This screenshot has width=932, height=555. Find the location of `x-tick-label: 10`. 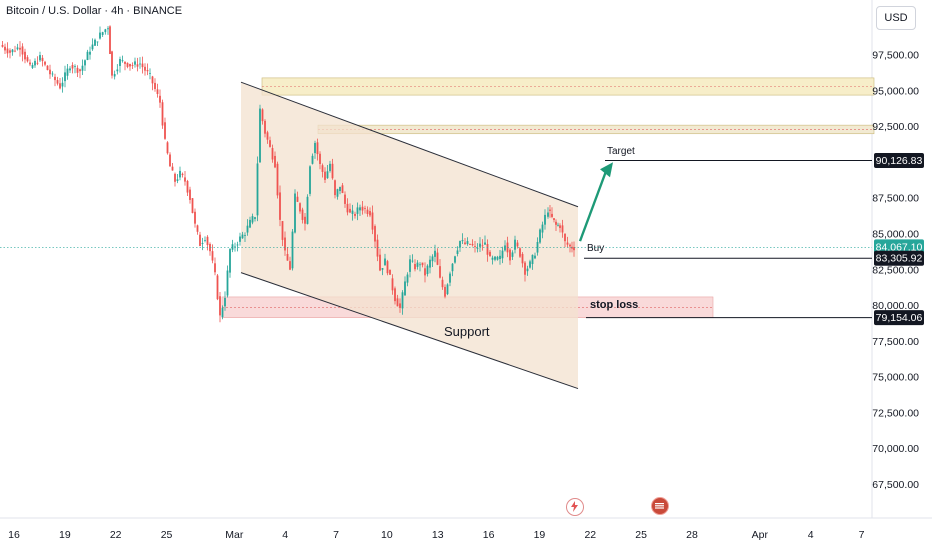

x-tick-label: 10 is located at coordinates (387, 535).